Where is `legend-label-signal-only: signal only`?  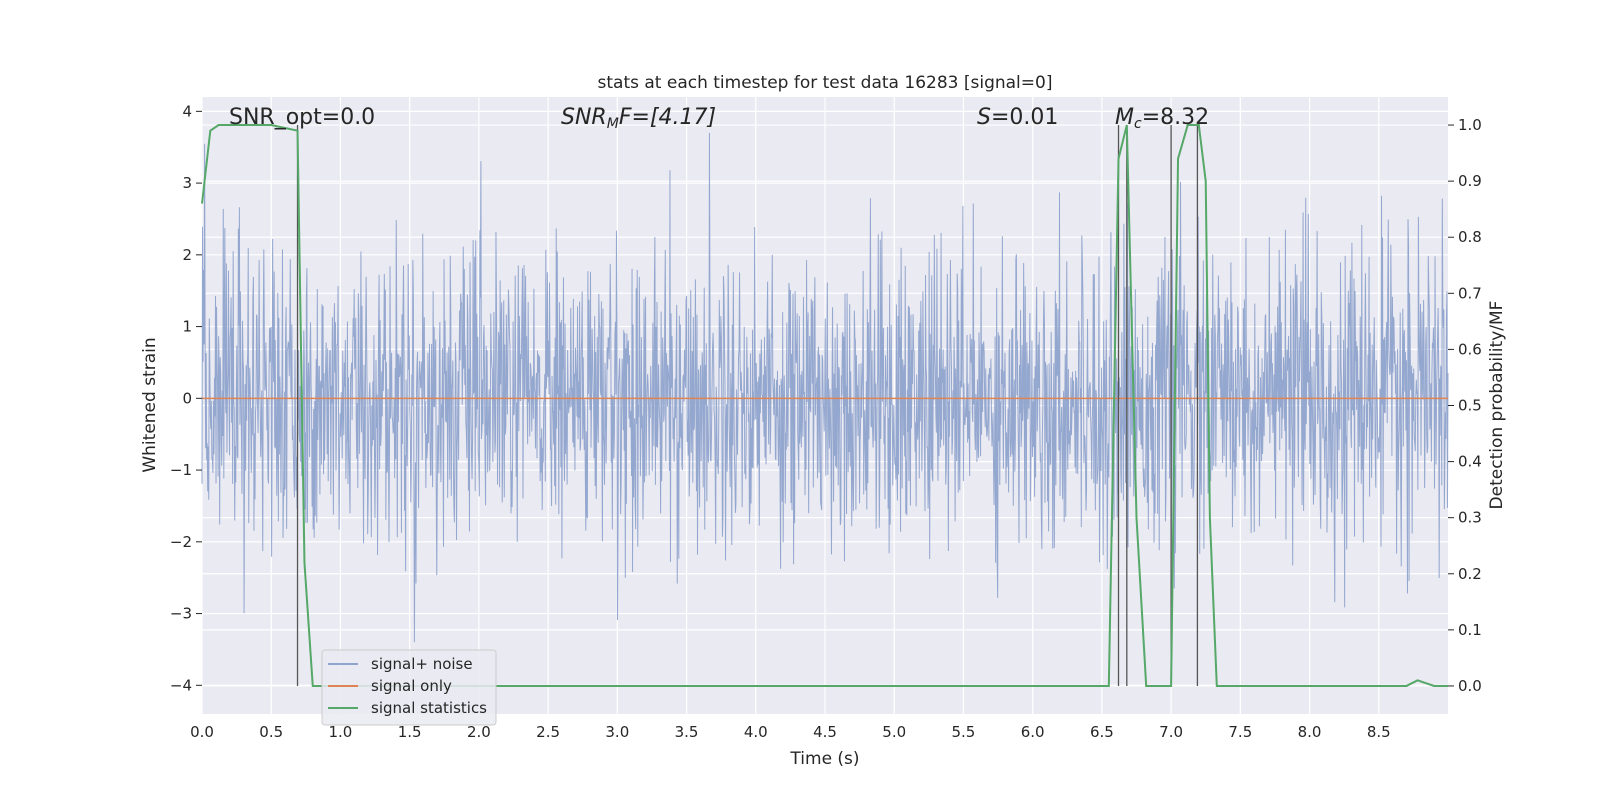
legend-label-signal-only: signal only is located at coordinates (411, 686).